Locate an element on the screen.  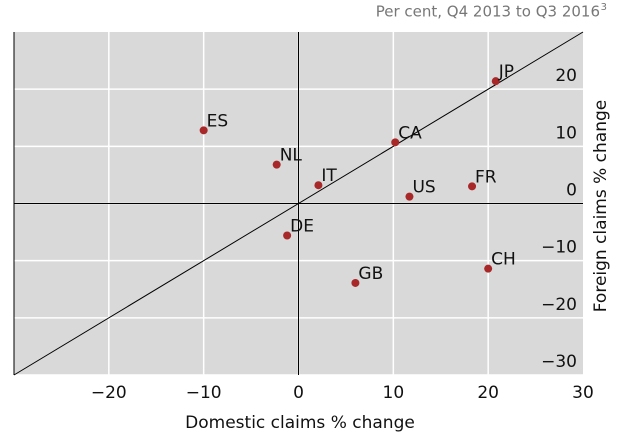
x-tick-label: −20 is located at coordinates (109, 393).